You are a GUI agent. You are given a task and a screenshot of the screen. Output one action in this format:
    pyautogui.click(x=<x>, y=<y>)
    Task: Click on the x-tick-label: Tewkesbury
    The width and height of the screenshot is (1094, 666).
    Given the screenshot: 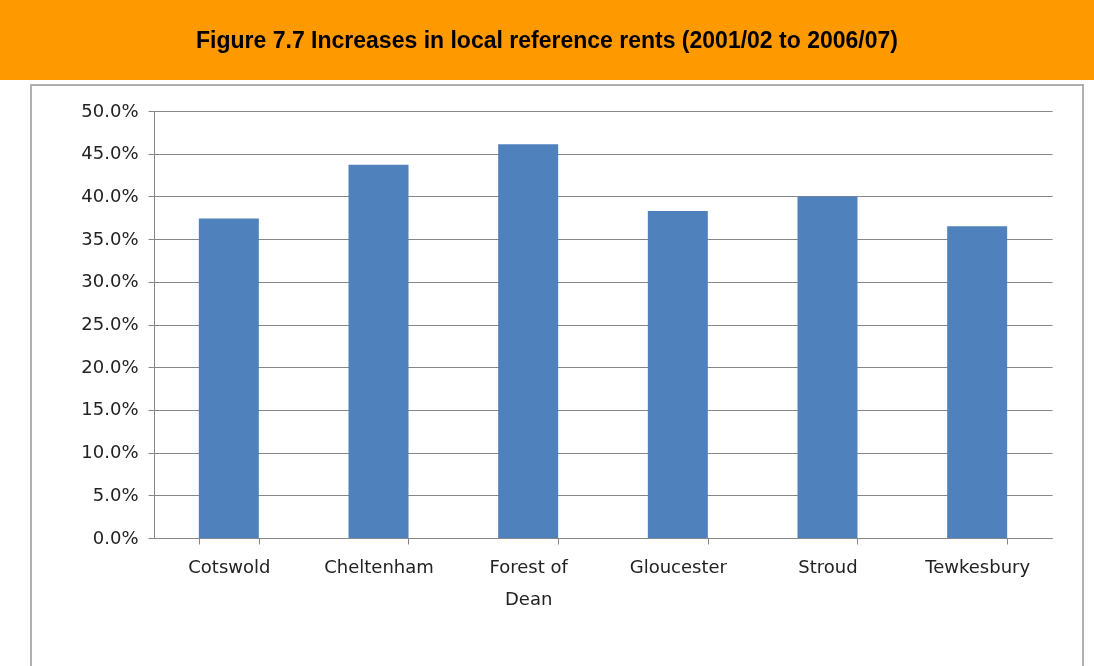 What is the action you would take?
    pyautogui.click(x=977, y=566)
    